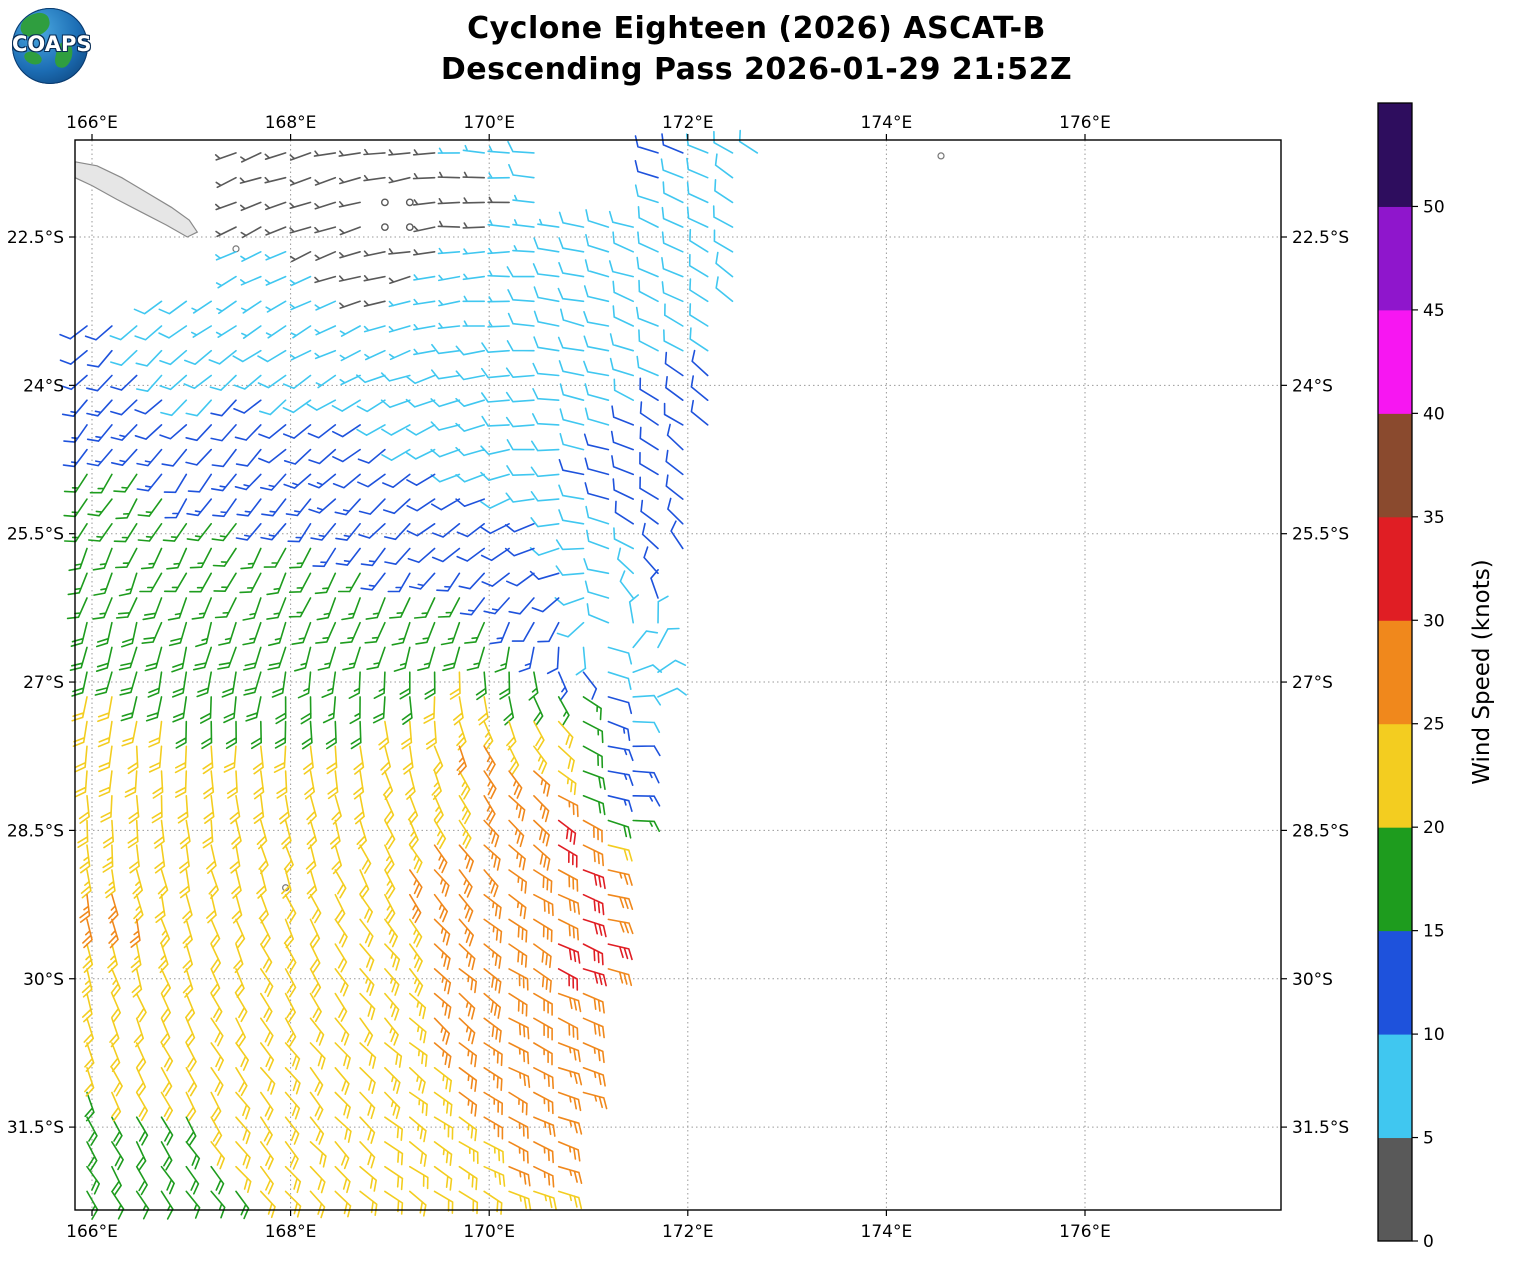  Describe the element at coordinates (1436, 677) in the screenshot. I see `colorbar: 0 5 10 15 20 25 30 35 40 45 50 Wind Speed (knots)` at that location.